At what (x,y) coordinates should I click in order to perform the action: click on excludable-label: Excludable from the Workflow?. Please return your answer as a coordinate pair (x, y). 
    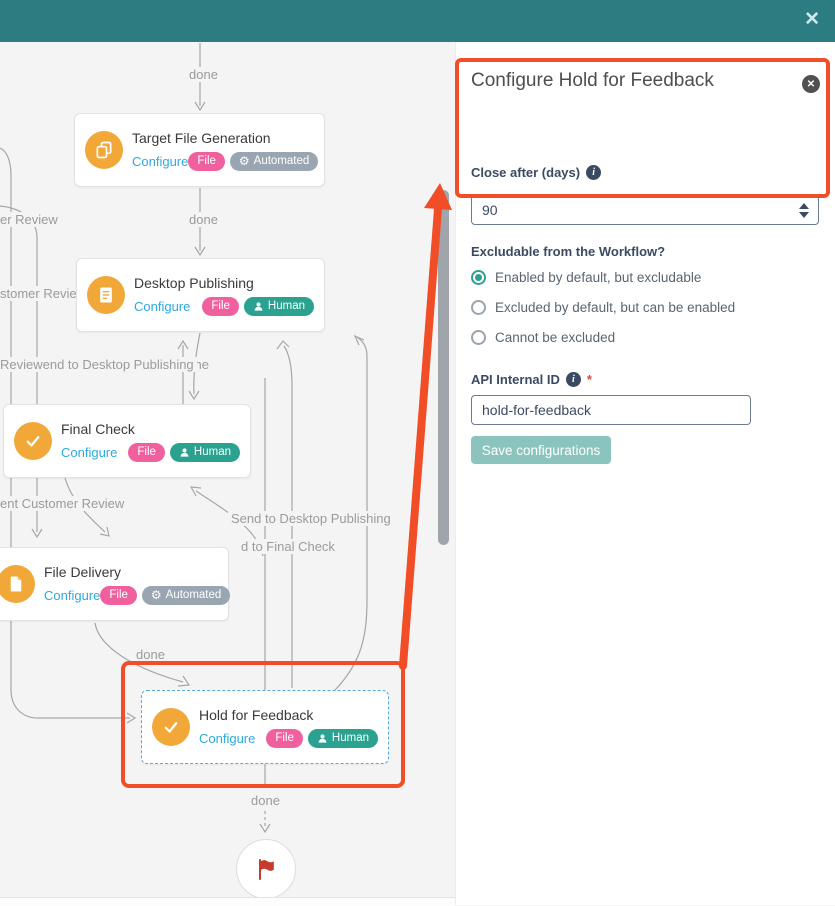
    Looking at the image, I should click on (568, 251).